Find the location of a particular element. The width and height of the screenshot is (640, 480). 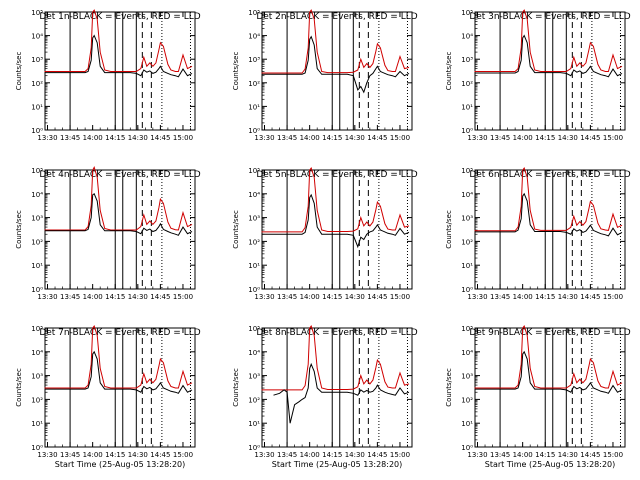

panel-title: Det 6n-BLACK = Events, RED = LLD is located at coordinates (549, 175).